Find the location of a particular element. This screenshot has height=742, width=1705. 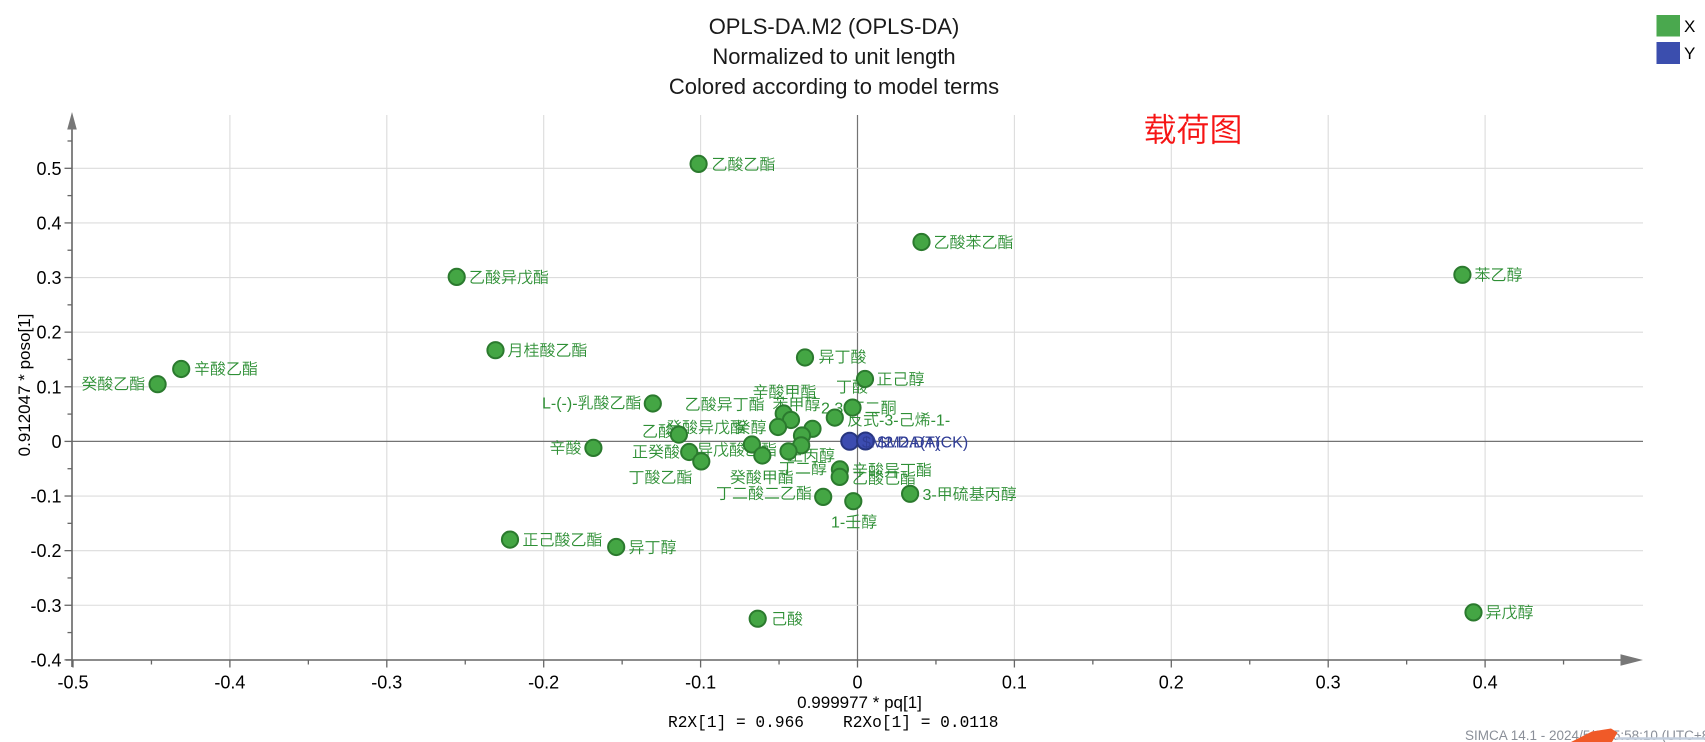

svg-text:Colored according to model ter: Colored according to model terms is located at coordinates (834, 86).